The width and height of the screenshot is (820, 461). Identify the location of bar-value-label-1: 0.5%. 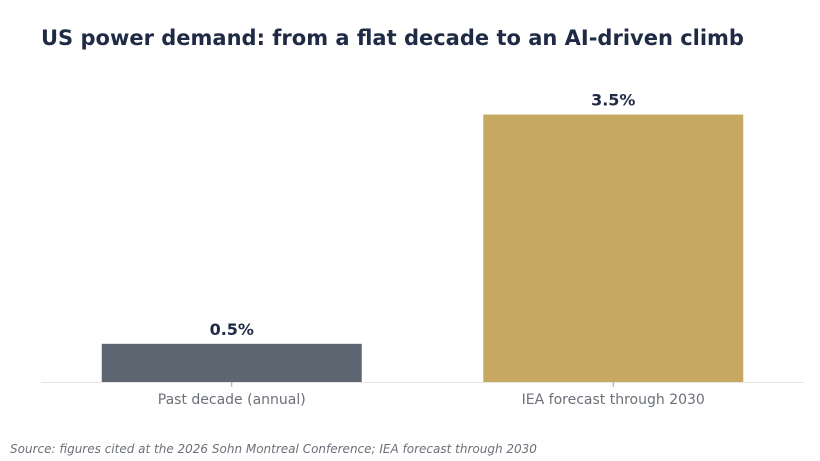
(232, 329).